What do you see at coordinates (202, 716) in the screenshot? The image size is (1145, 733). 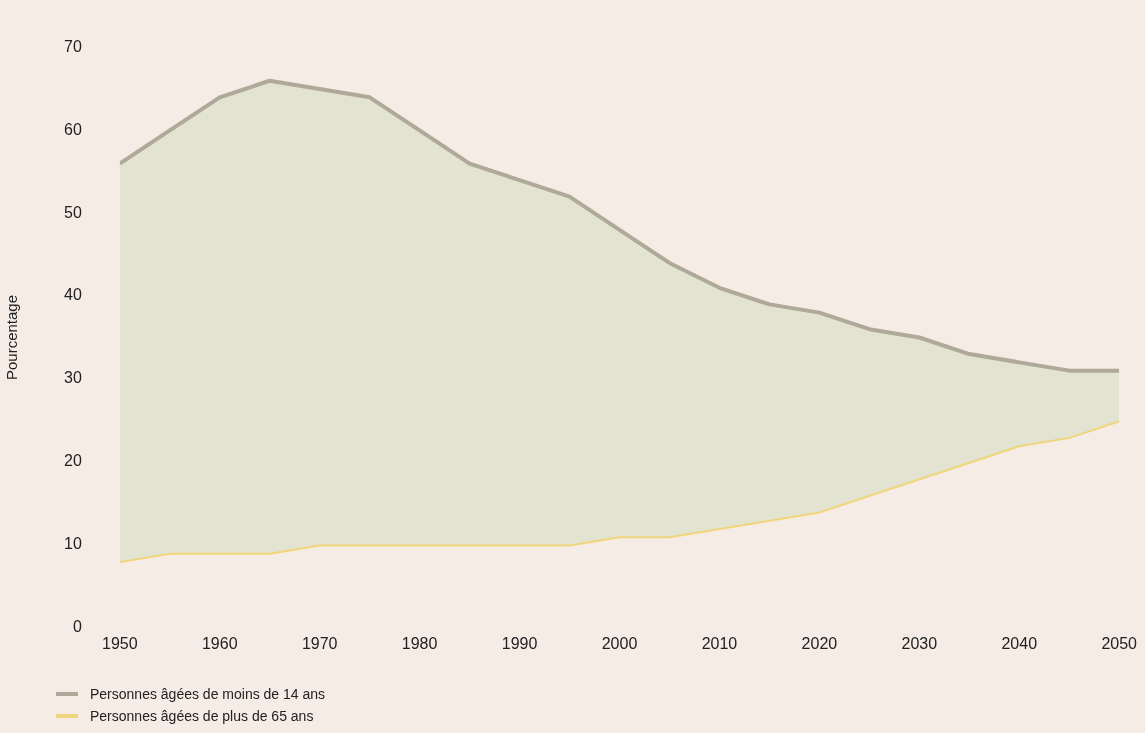 I see `legend-label: Personnes âgées de plus de 65 ans` at bounding box center [202, 716].